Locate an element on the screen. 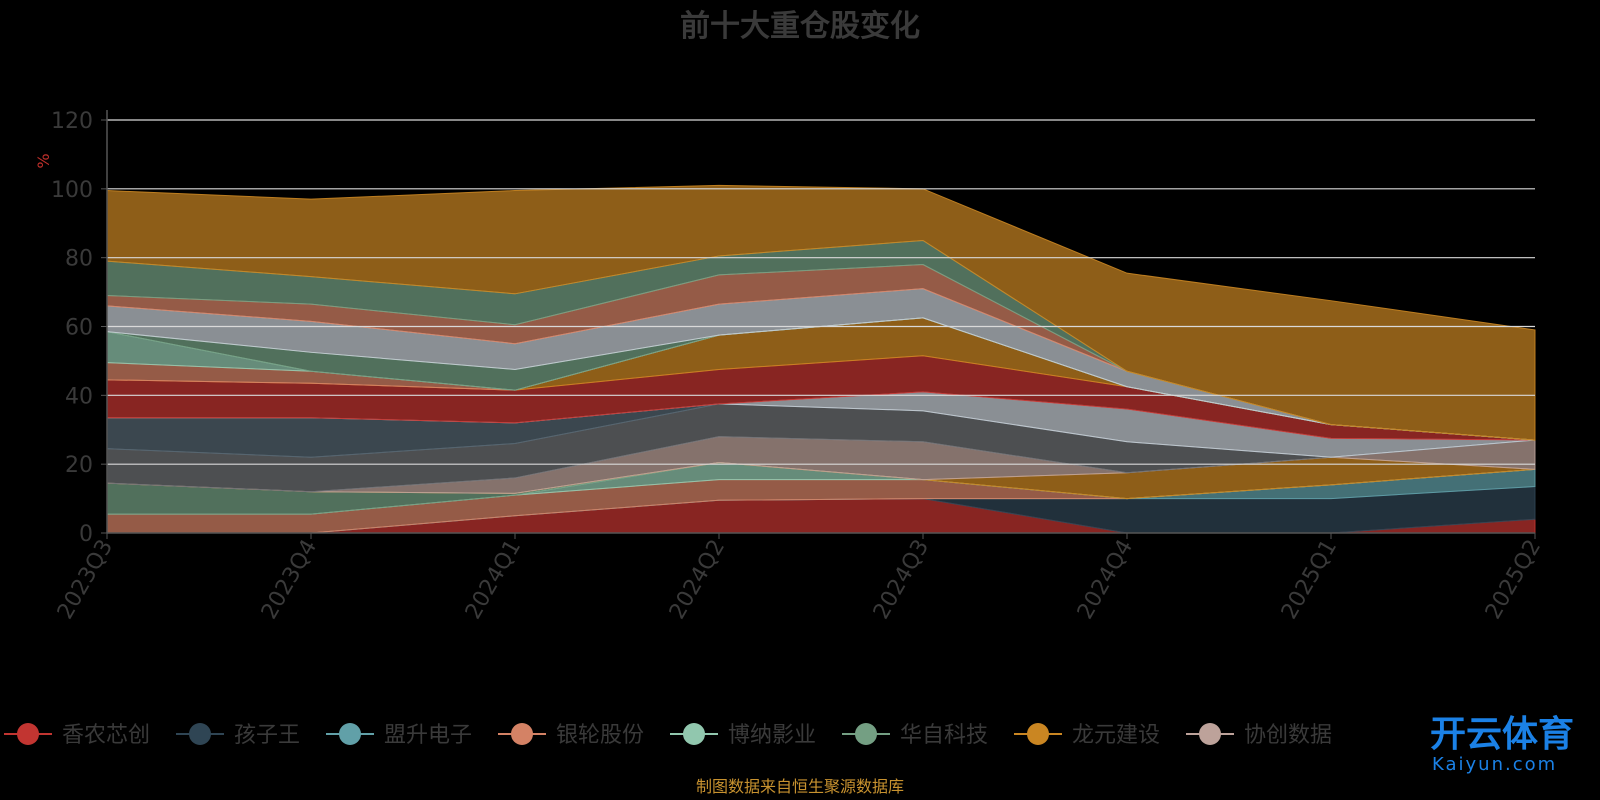 The height and width of the screenshot is (800, 1600). x-tick-label: 2023Q4 is located at coordinates (289, 580).